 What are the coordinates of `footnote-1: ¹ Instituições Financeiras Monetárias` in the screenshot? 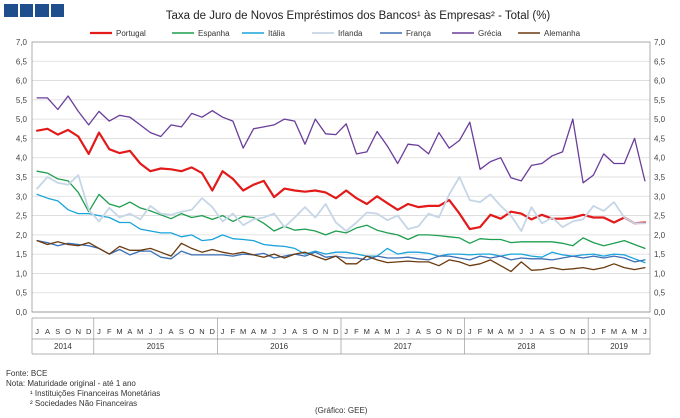 It's located at (95, 393).